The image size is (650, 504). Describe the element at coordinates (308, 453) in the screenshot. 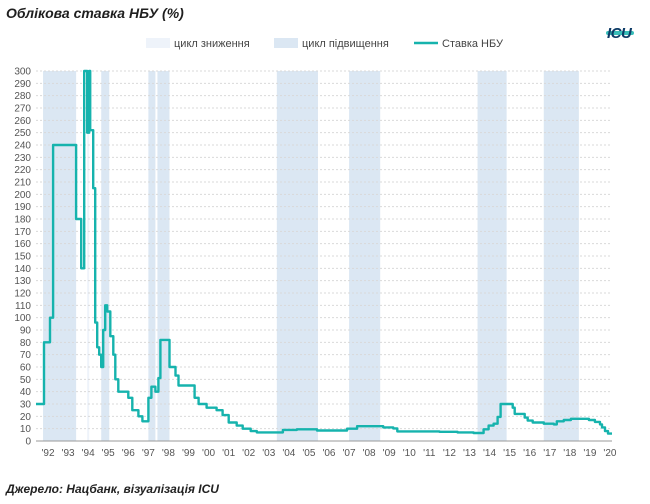

I see `x-tick-label: '05` at that location.